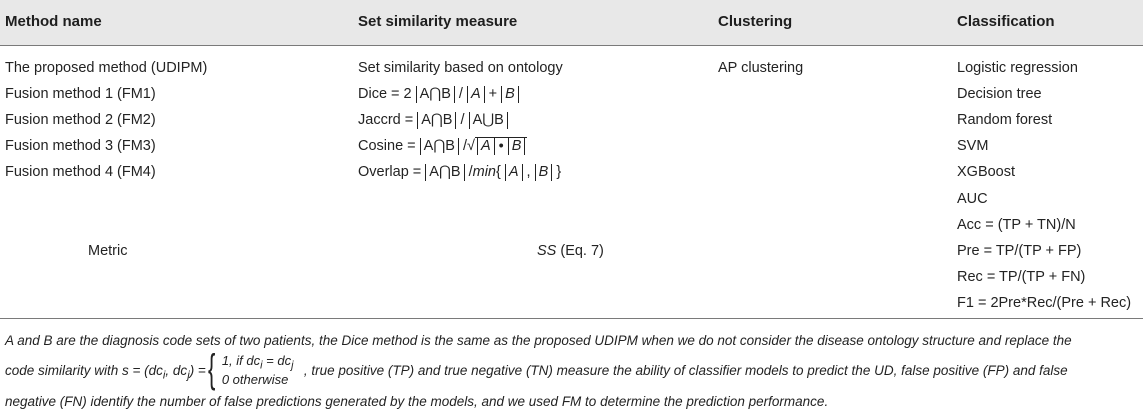 The width and height of the screenshot is (1143, 414). What do you see at coordinates (571, 22) in the screenshot?
I see `table-header-band` at bounding box center [571, 22].